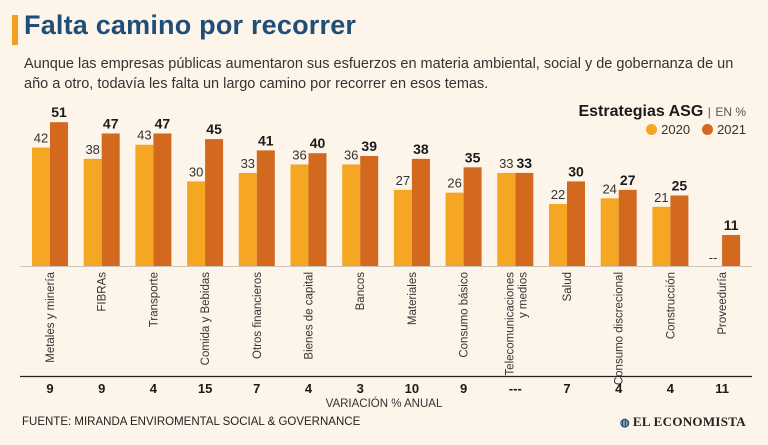 The image size is (768, 445). I want to click on data-label-2021: 41, so click(266, 140).